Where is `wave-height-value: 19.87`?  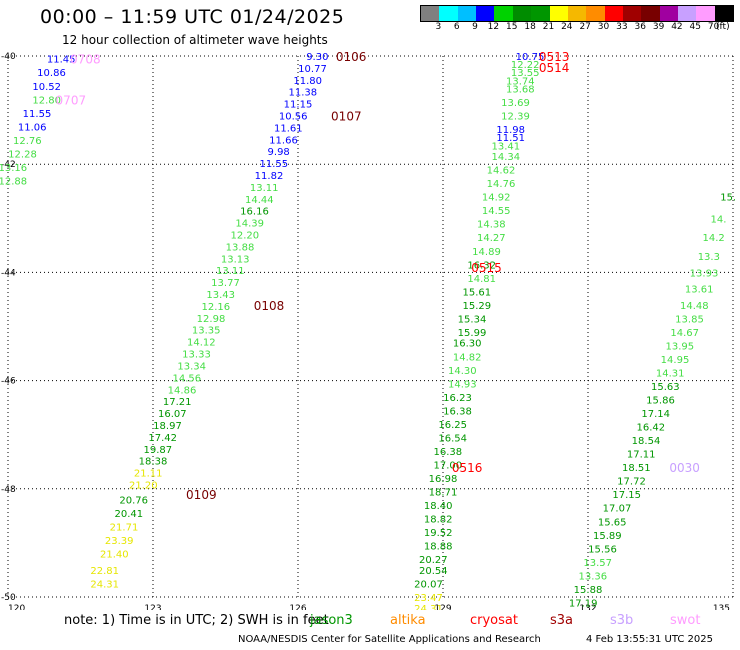
wave-height-value: 19.87 is located at coordinates (158, 450).